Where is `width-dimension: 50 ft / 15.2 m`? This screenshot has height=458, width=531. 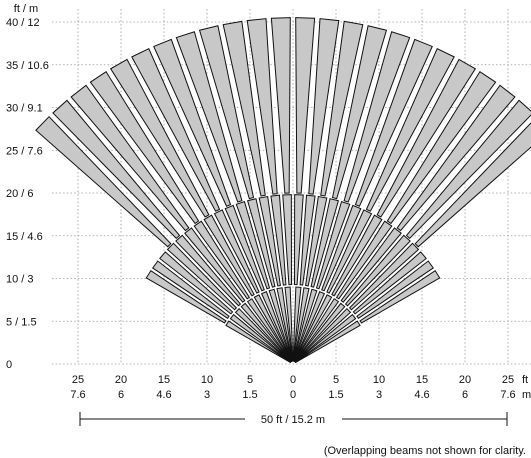 width-dimension: 50 ft / 15.2 m is located at coordinates (293, 419).